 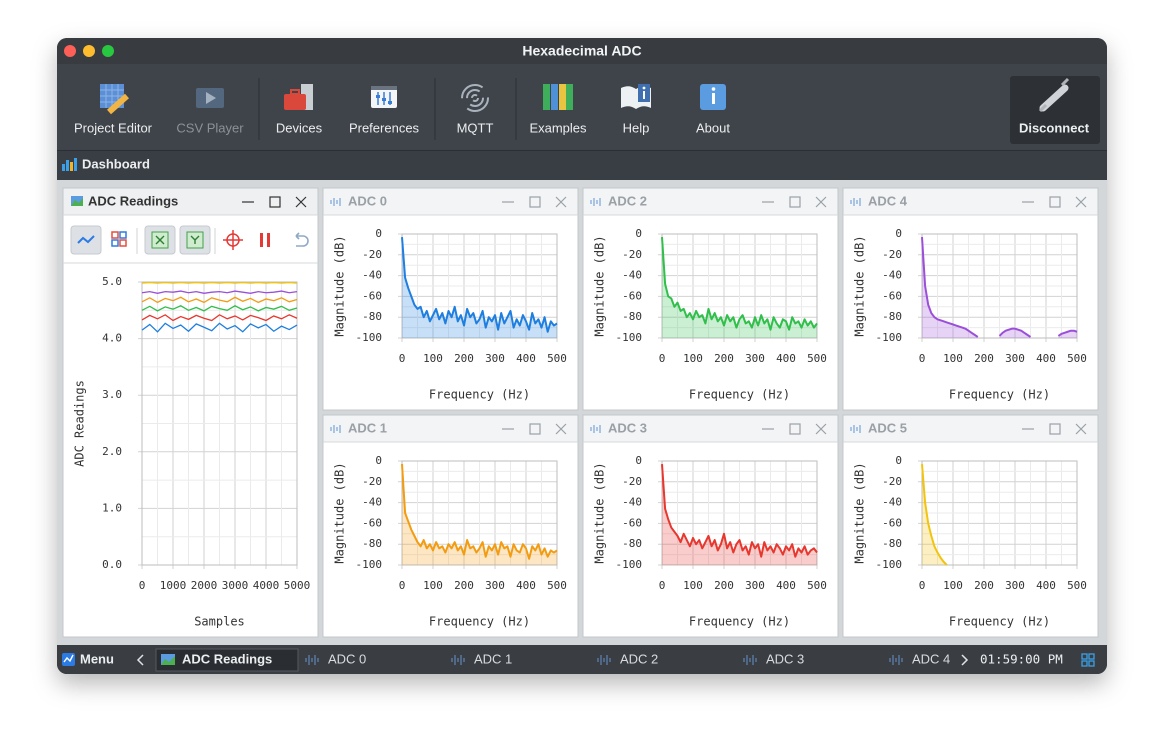 What do you see at coordinates (558, 127) in the screenshot?
I see `toolbar-label: Examples` at bounding box center [558, 127].